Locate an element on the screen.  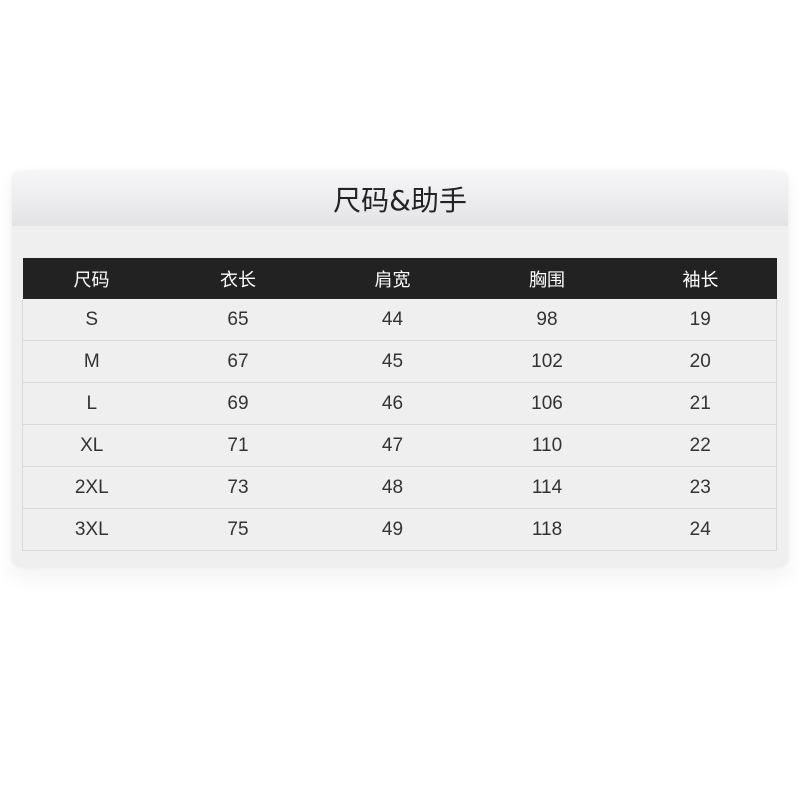
table-cell: 2XL is located at coordinates (91, 487).